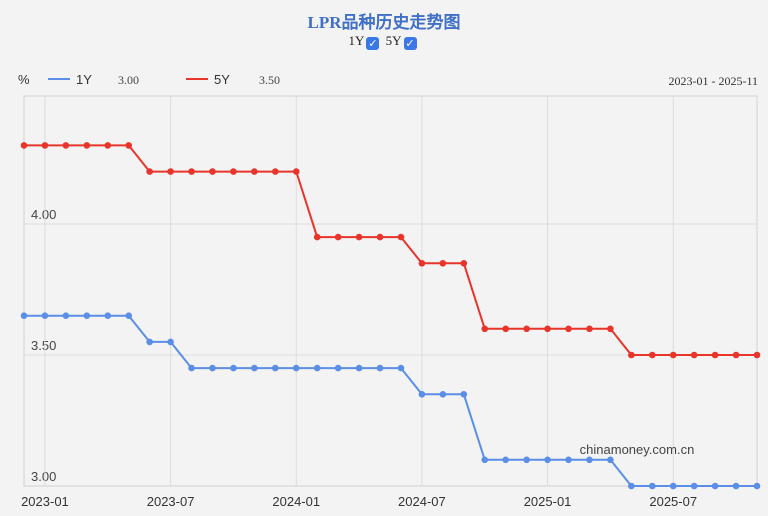 The width and height of the screenshot is (768, 516). What do you see at coordinates (128, 80) in the screenshot?
I see `legend-1y-value: 3.00` at bounding box center [128, 80].